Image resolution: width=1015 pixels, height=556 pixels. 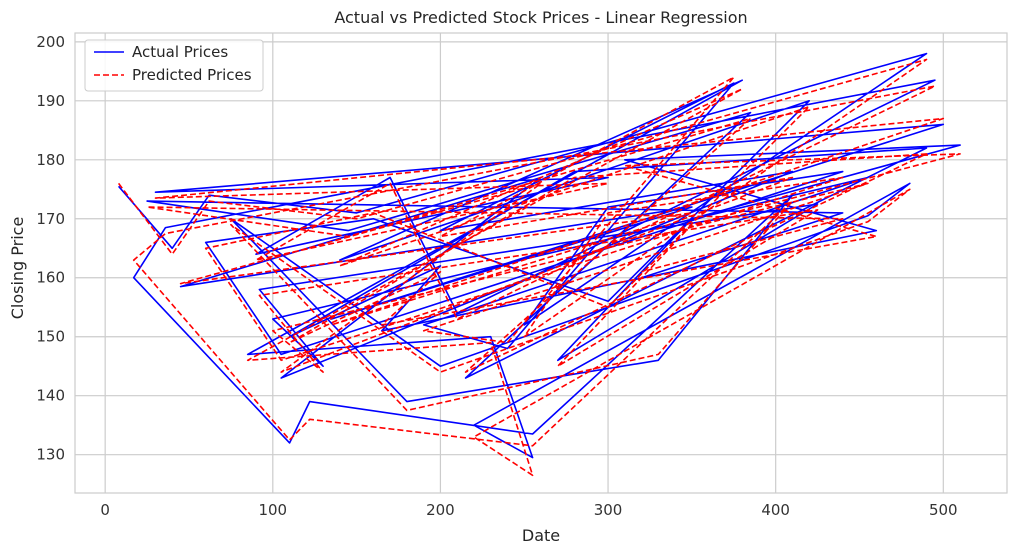 What do you see at coordinates (50, 337) in the screenshot?
I see `y-tick-label: 150` at bounding box center [50, 337].